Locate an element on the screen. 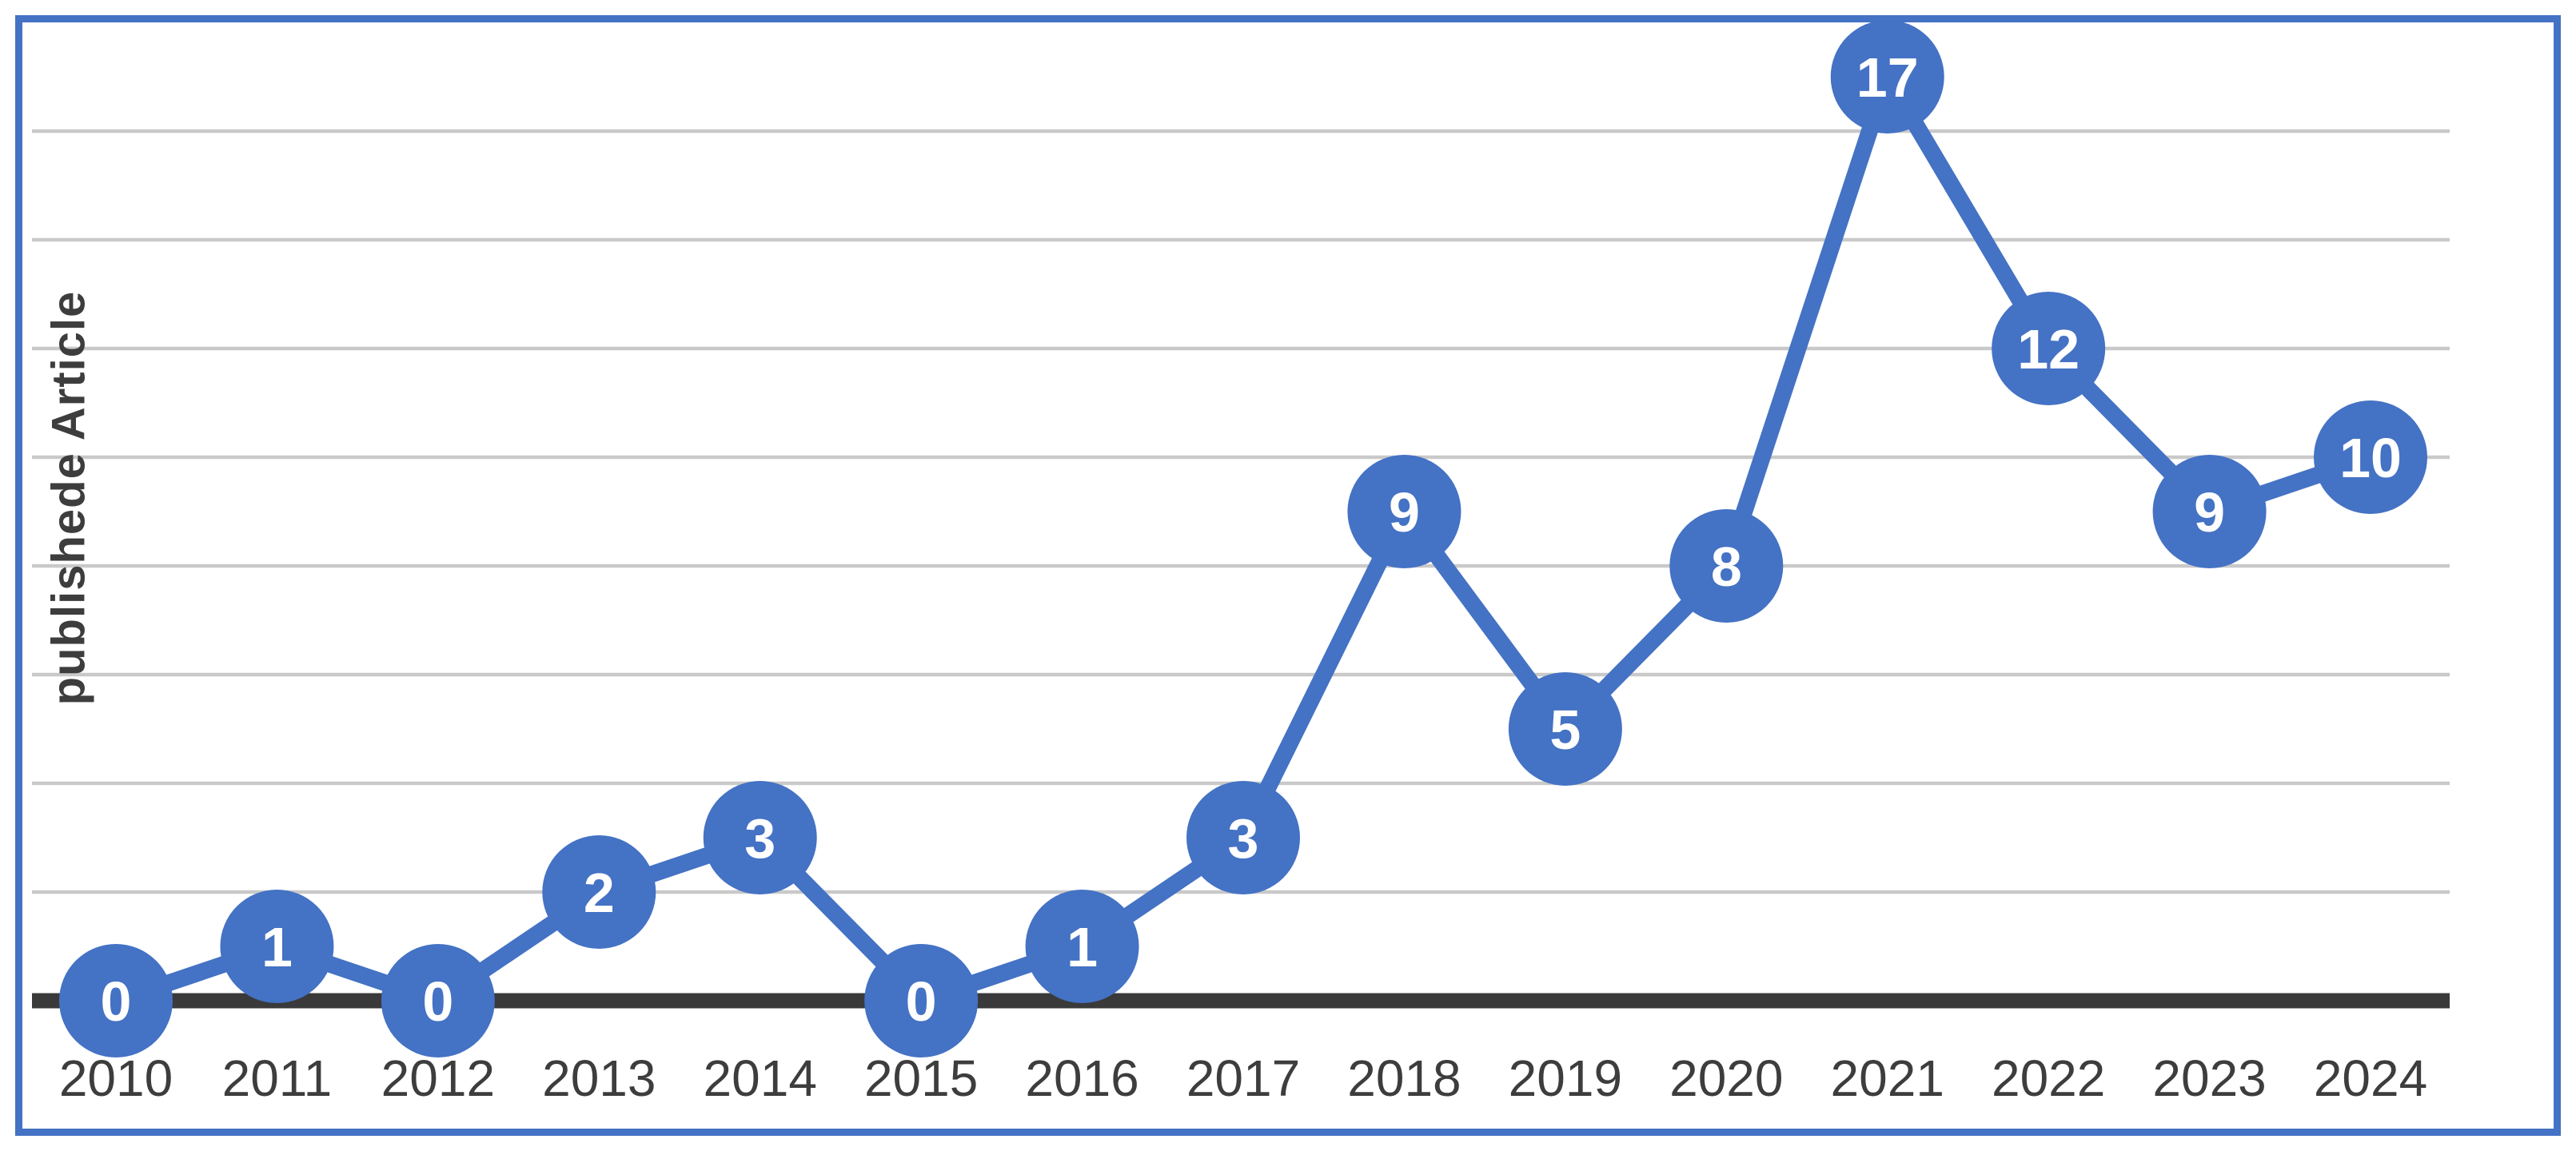 The width and height of the screenshot is (2576, 1151). data-point-label-2023: 9 is located at coordinates (2209, 512).